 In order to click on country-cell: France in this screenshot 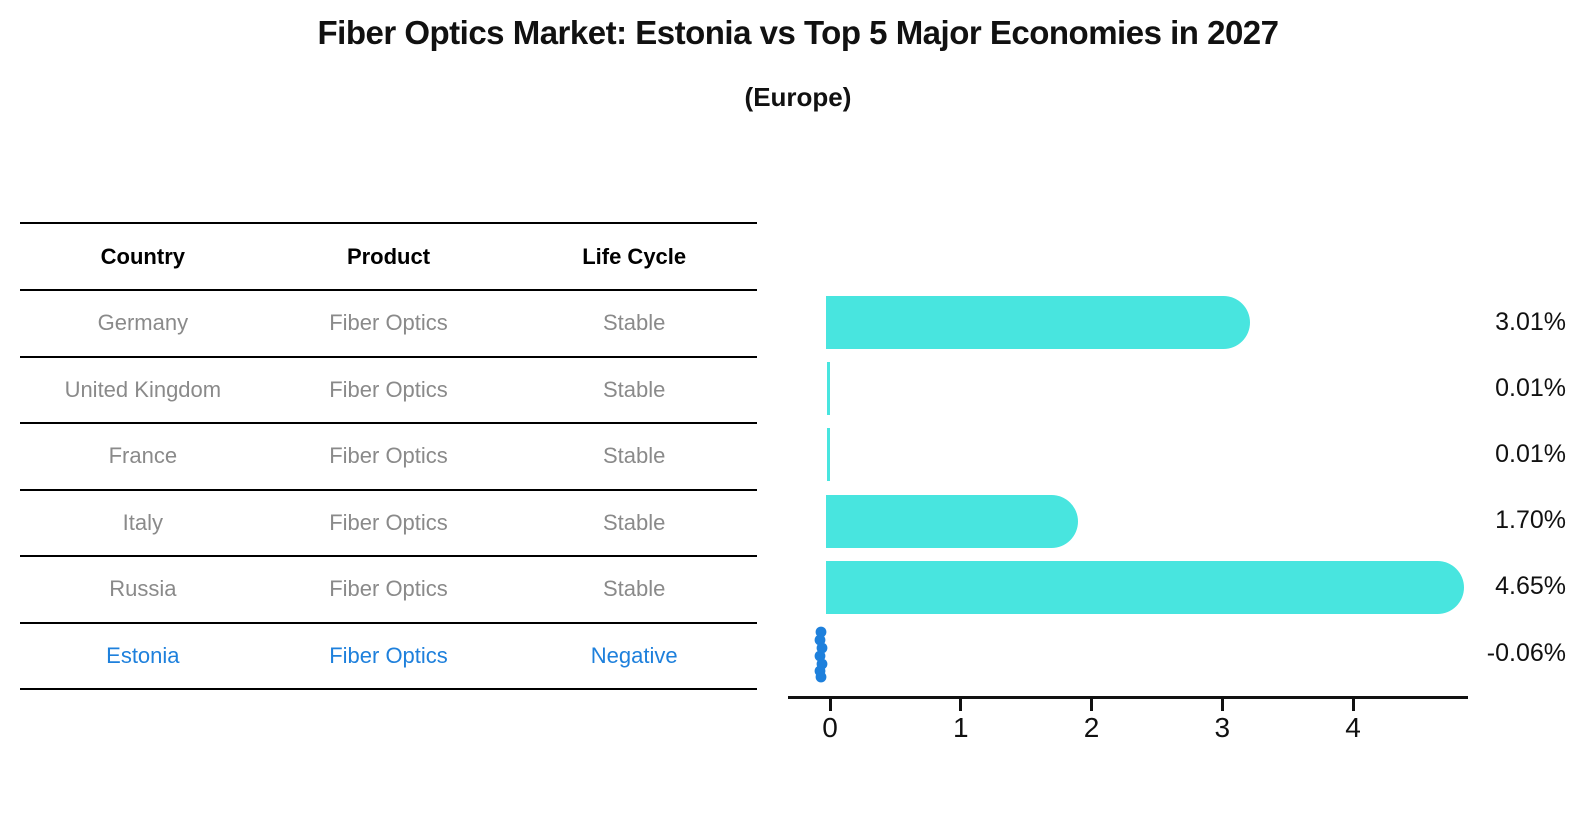, I will do `click(143, 456)`.